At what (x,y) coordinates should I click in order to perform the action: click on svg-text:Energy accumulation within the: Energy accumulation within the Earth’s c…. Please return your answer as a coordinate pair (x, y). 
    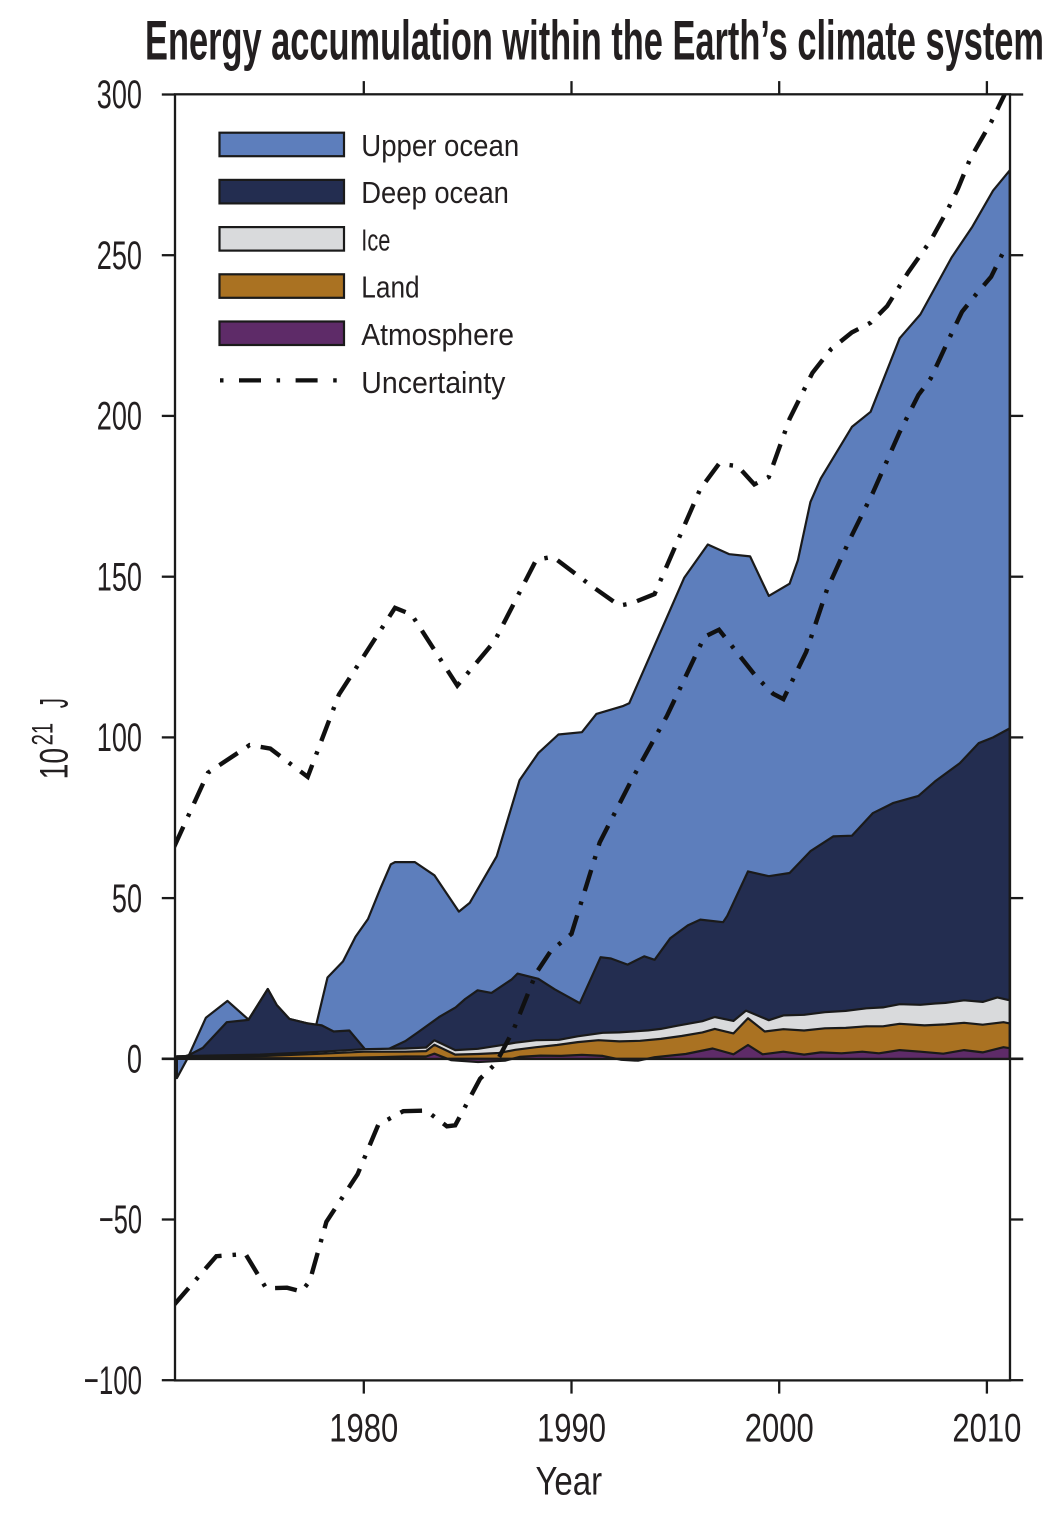
    Looking at the image, I should click on (594, 40).